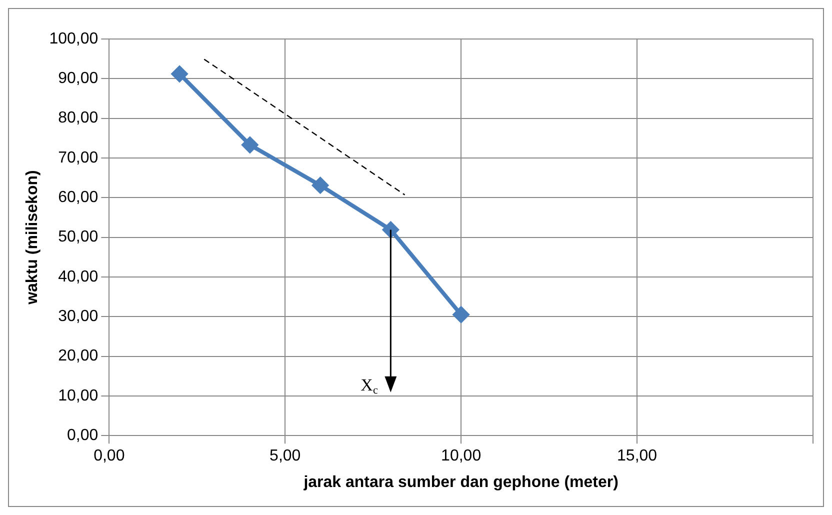 This screenshot has width=832, height=515. What do you see at coordinates (78, 395) in the screenshot?
I see `y-tick-label: 10,00` at bounding box center [78, 395].